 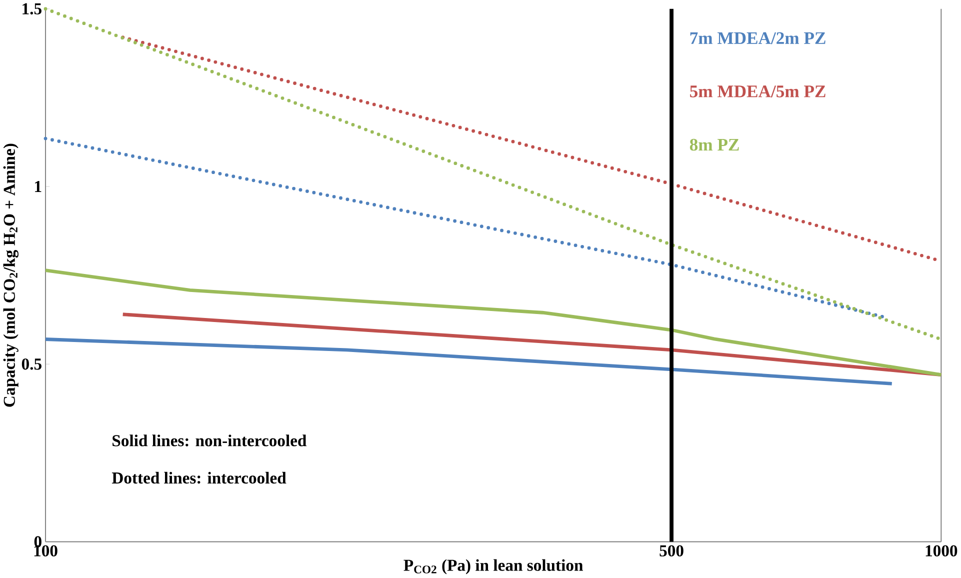 I want to click on y-tick-label: 1, so click(x=38, y=186).